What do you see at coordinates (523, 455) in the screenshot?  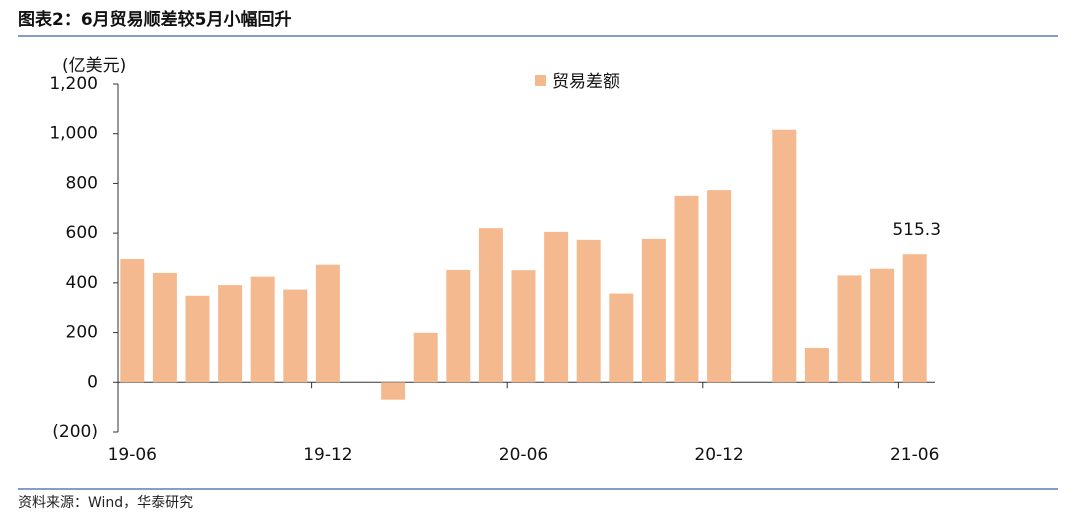 I see `x-tick-label: 20-06` at bounding box center [523, 455].